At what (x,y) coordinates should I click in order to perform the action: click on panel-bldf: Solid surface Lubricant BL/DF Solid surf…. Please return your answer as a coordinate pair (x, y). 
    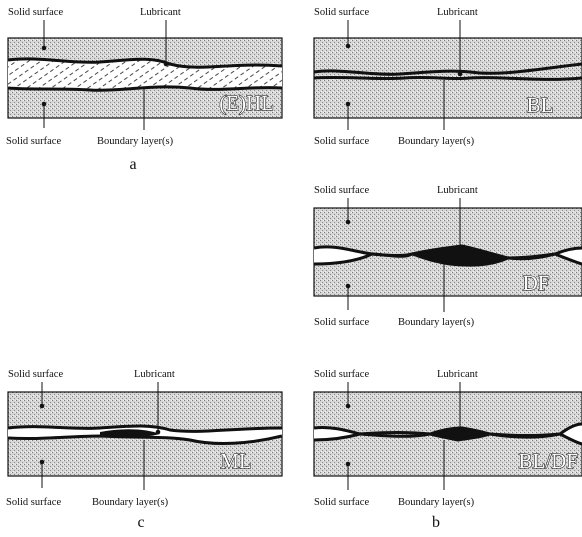
    Looking at the image, I should click on (447, 438).